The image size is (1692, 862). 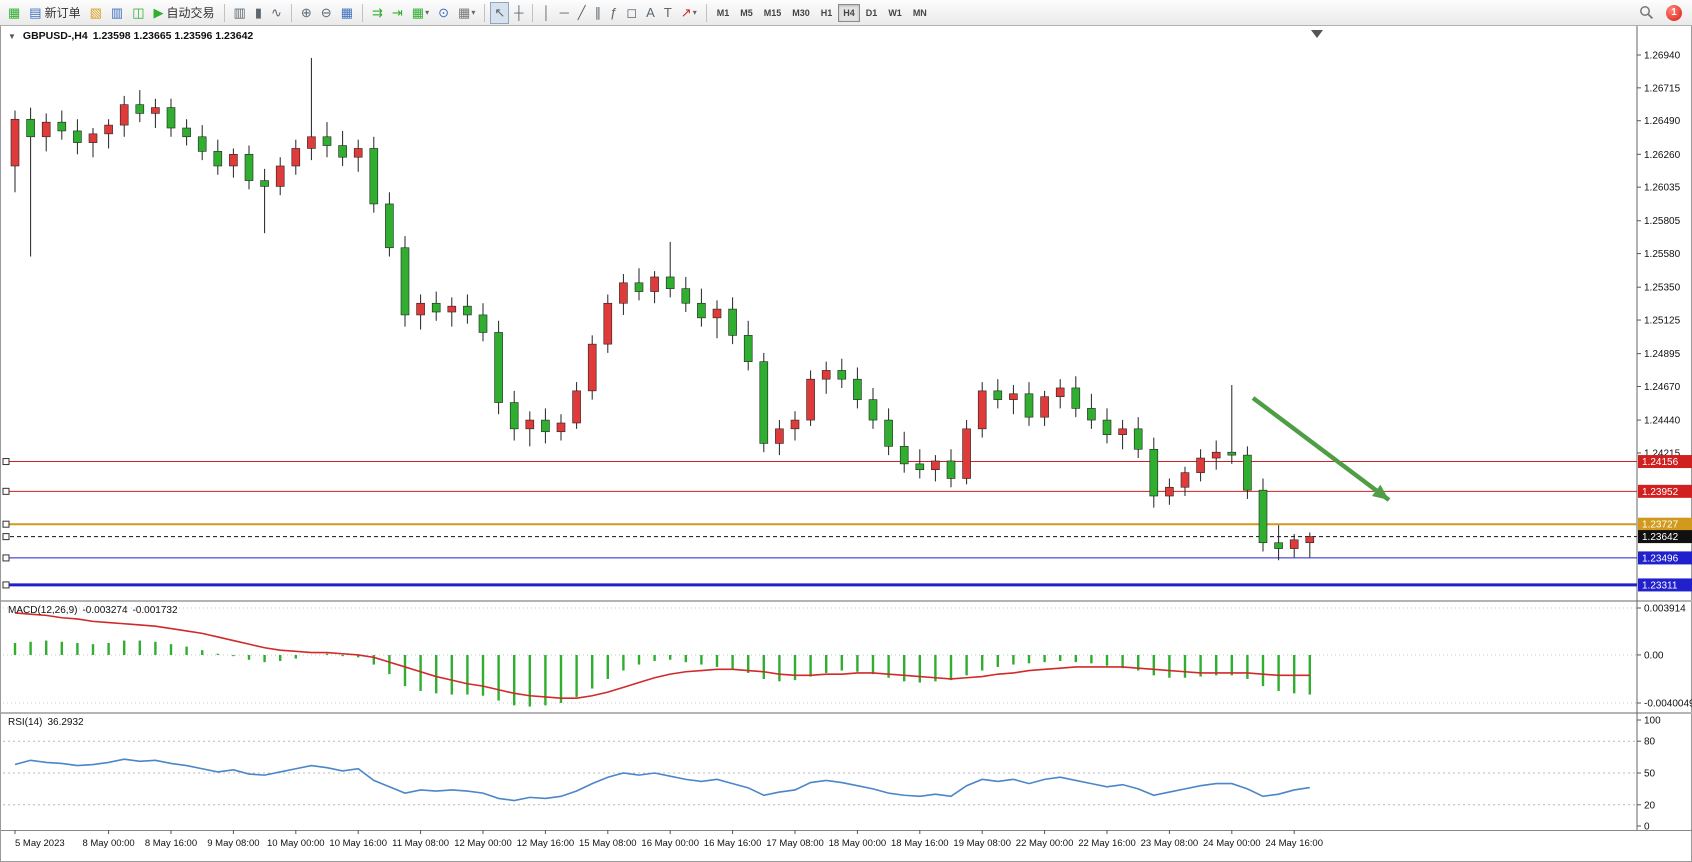 I want to click on rsi-tick-label: 0, so click(x=1647, y=827).